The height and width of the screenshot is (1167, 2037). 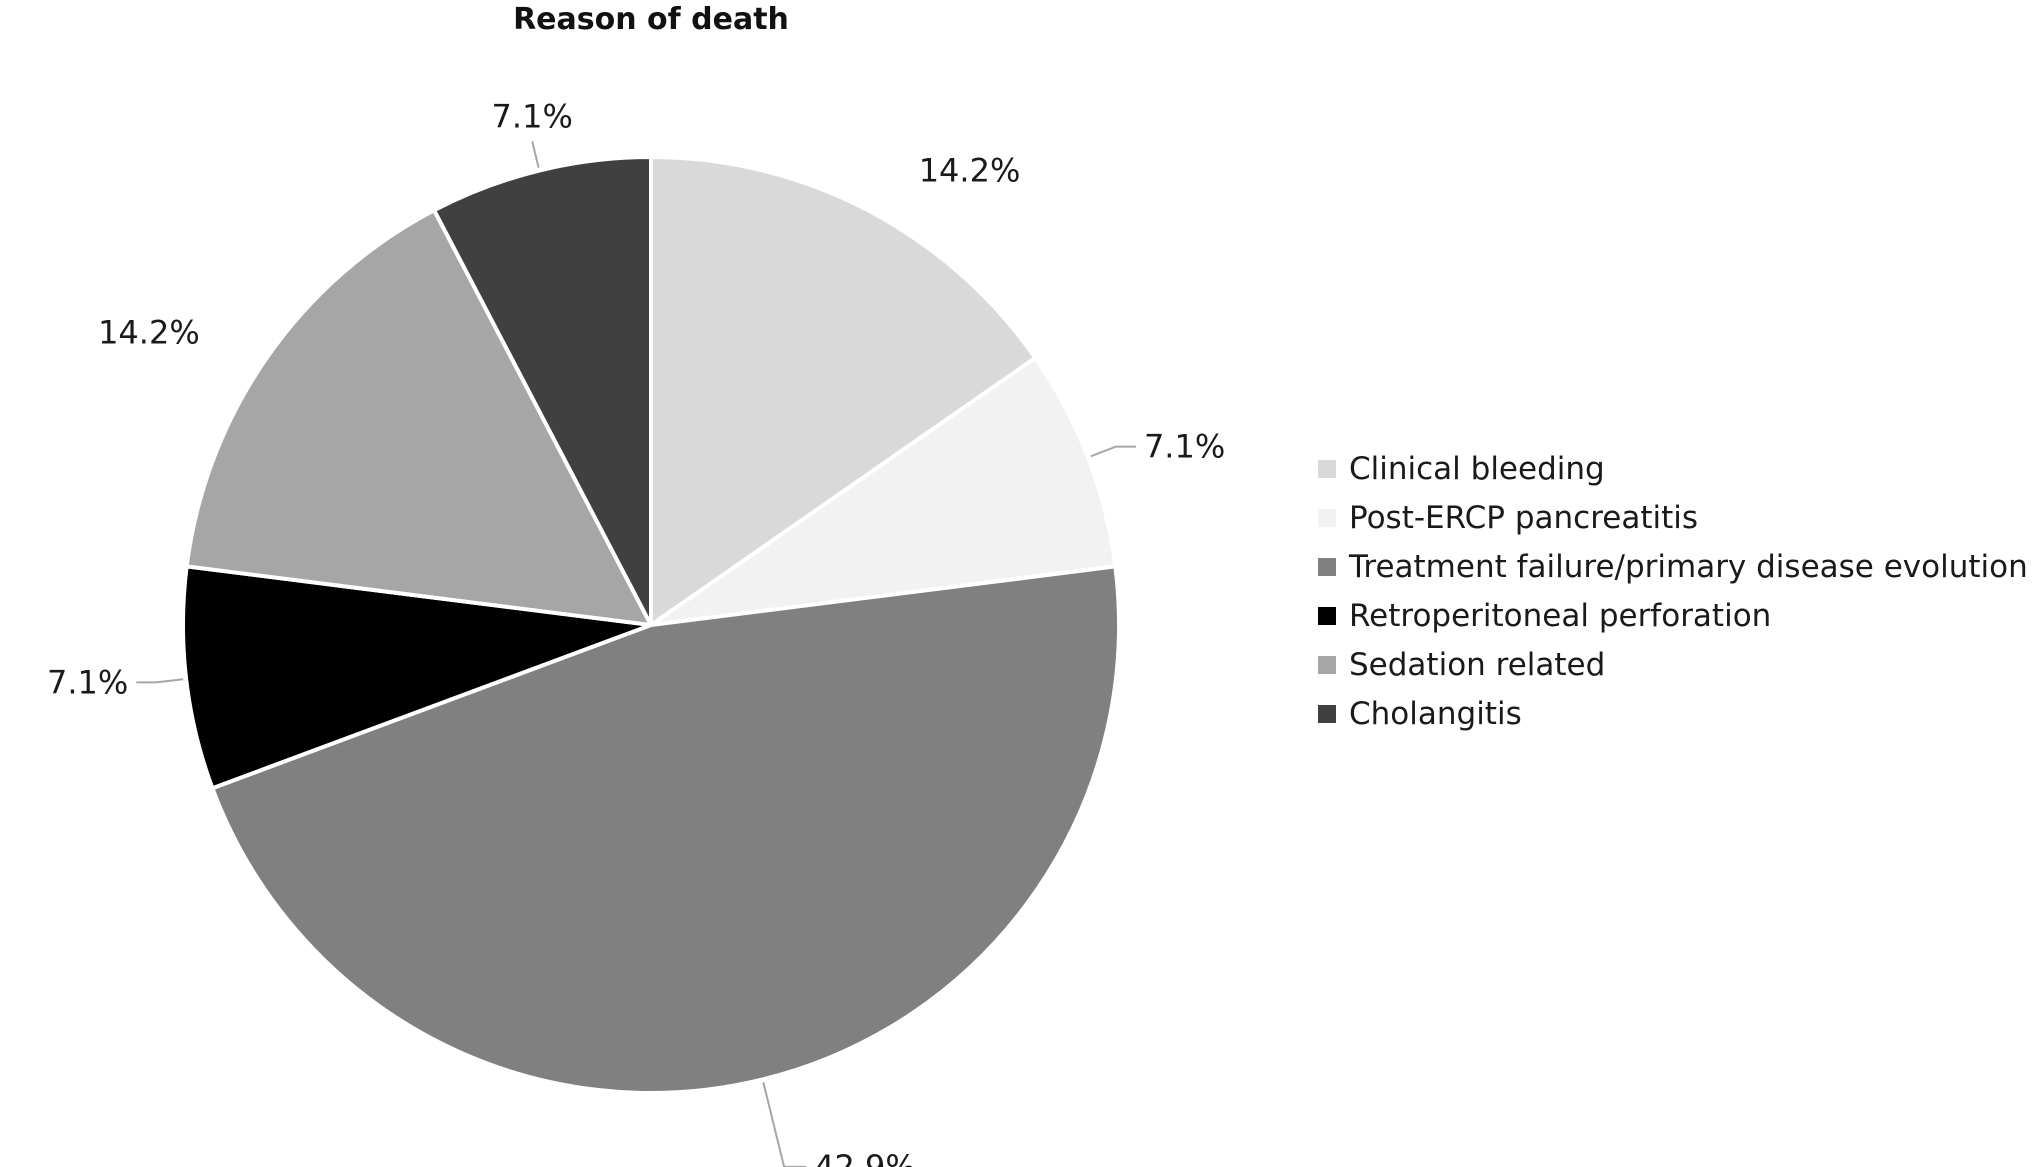 I want to click on data-label-6: 7.1%, so click(x=532, y=116).